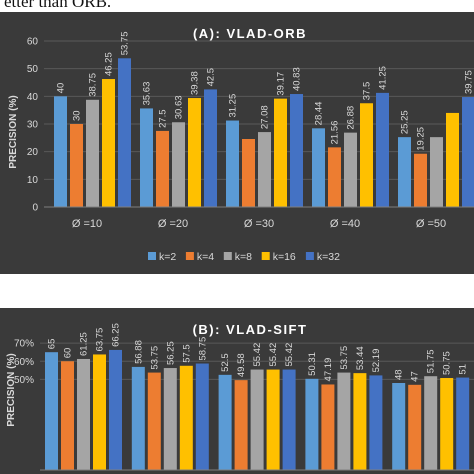  I want to click on orb-data-label: 38.75, so click(93, 85).